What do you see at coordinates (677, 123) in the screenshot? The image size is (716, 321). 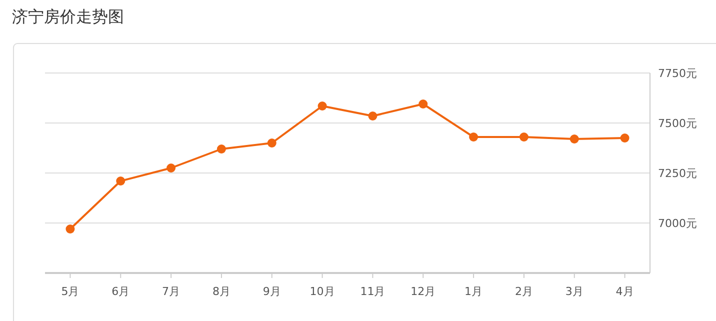 I see `y-tick-label: 7500元` at bounding box center [677, 123].